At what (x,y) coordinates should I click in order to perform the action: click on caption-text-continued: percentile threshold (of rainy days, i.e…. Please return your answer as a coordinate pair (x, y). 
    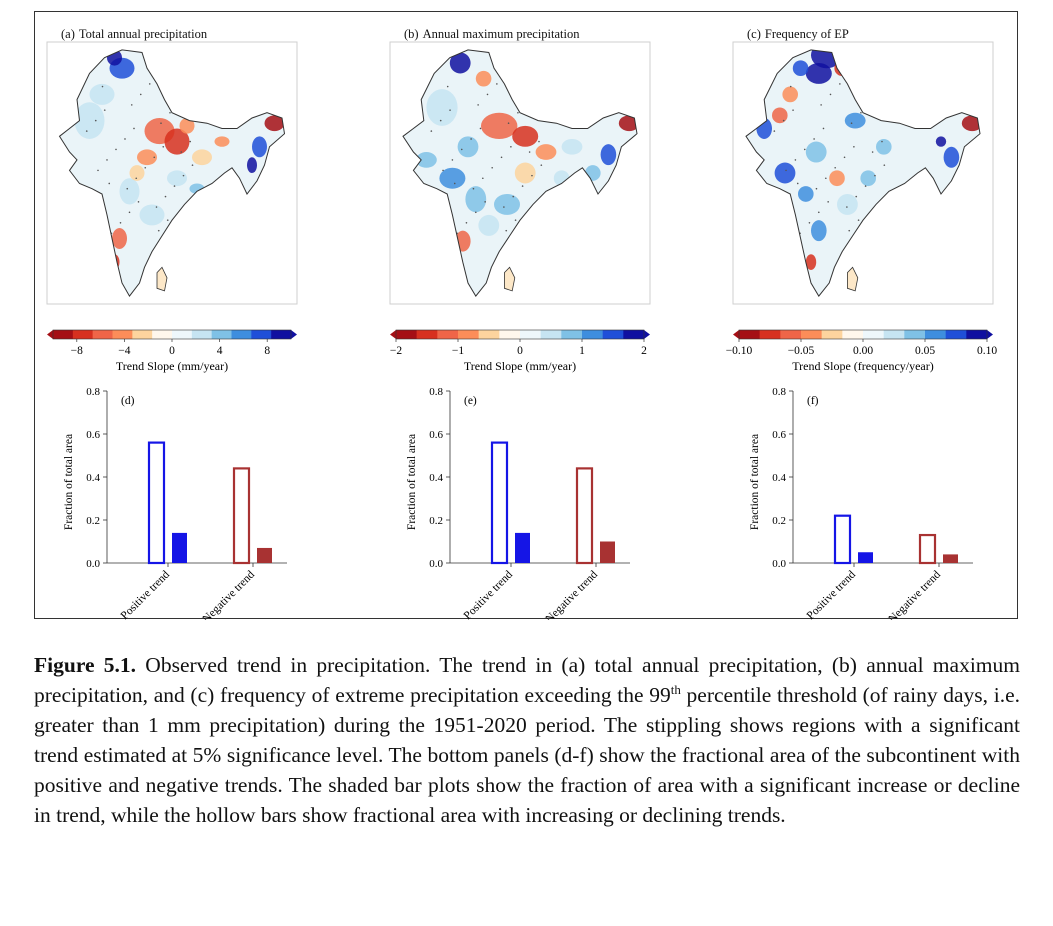
    Looking at the image, I should click on (527, 755).